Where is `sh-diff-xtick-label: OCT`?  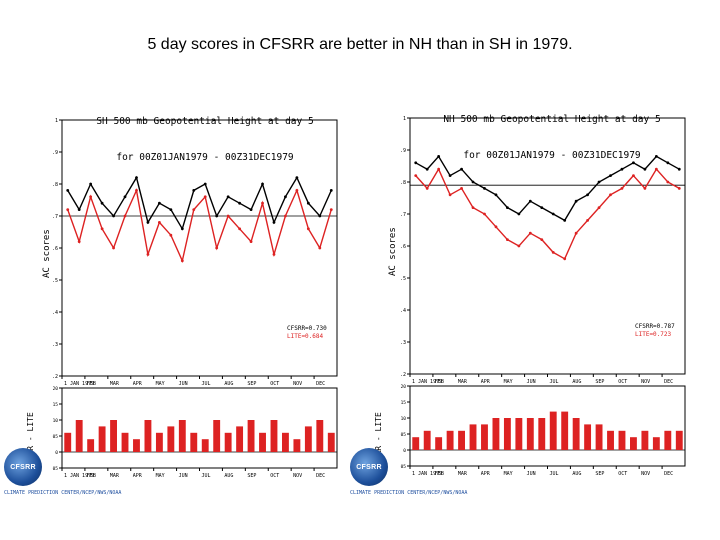 sh-diff-xtick-label: OCT is located at coordinates (274, 476).